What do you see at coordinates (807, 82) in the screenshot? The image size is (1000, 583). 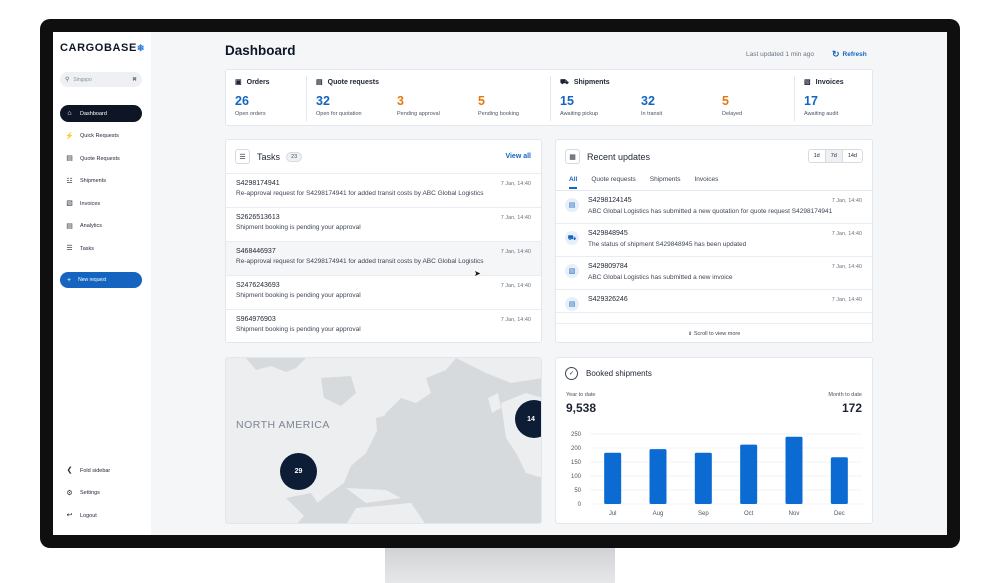 I see `invoice-icon: ▧` at bounding box center [807, 82].